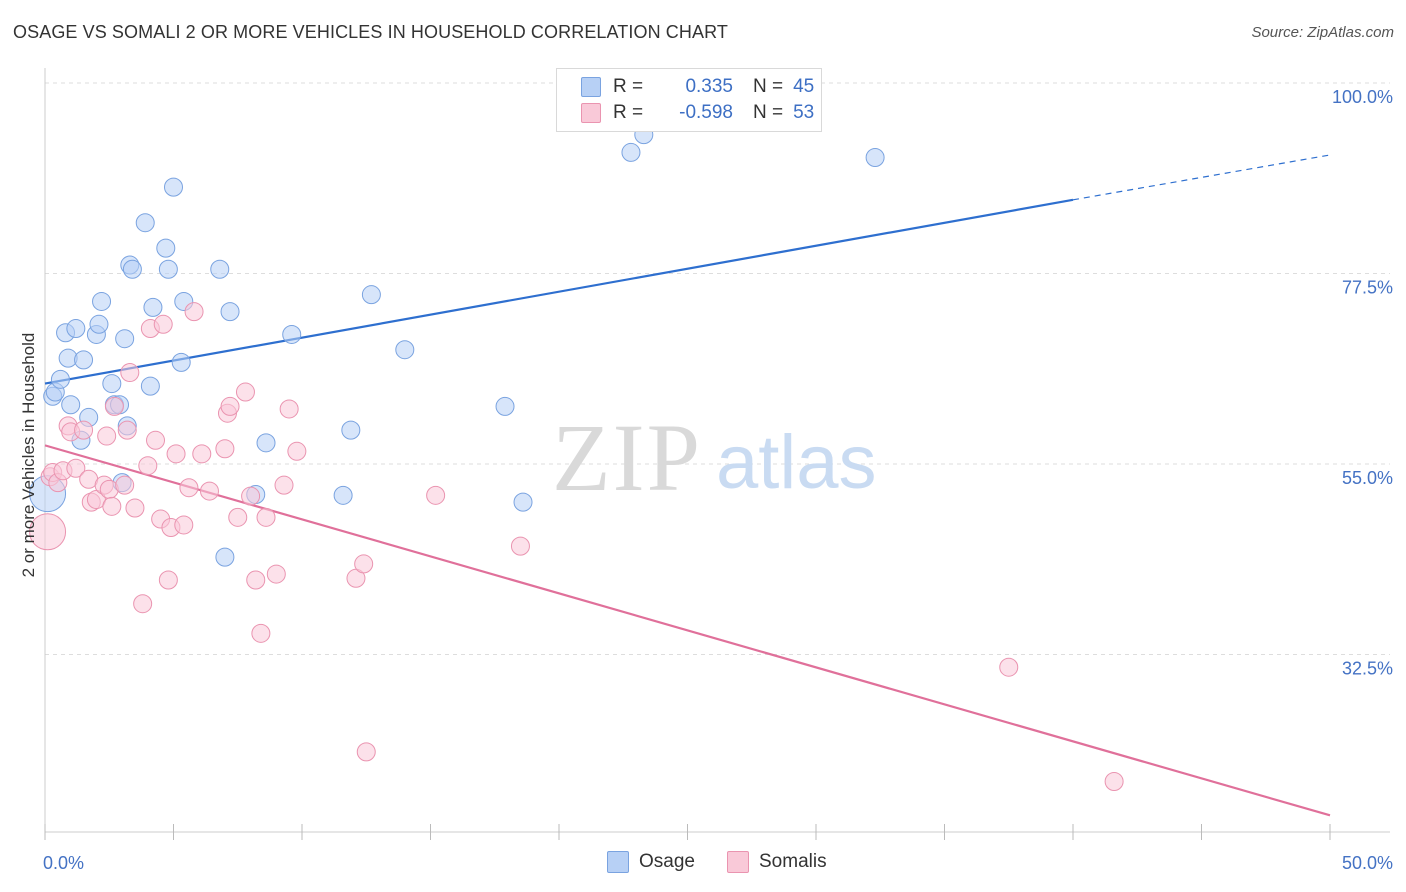  What do you see at coordinates (804, 112) in the screenshot?
I see `legend-n-value: 53` at bounding box center [804, 112].